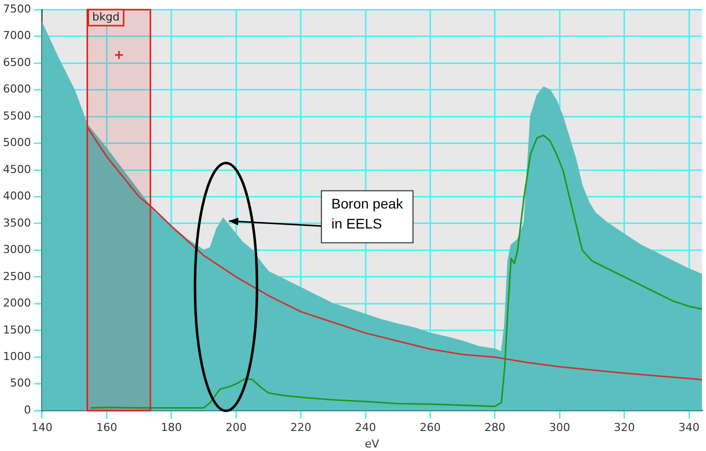 This screenshot has height=451, width=706. Describe the element at coordinates (365, 427) in the screenshot. I see `x-tick-label: 240` at that location.